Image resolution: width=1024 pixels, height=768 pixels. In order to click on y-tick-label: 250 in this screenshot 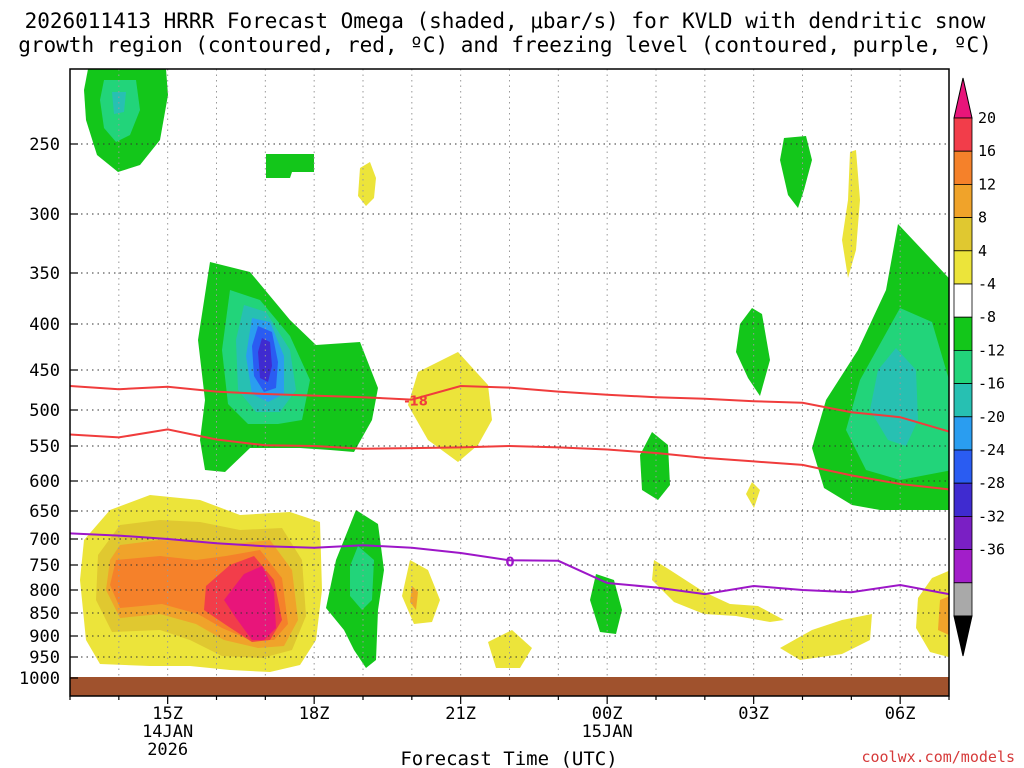, I will do `click(44, 145)`.